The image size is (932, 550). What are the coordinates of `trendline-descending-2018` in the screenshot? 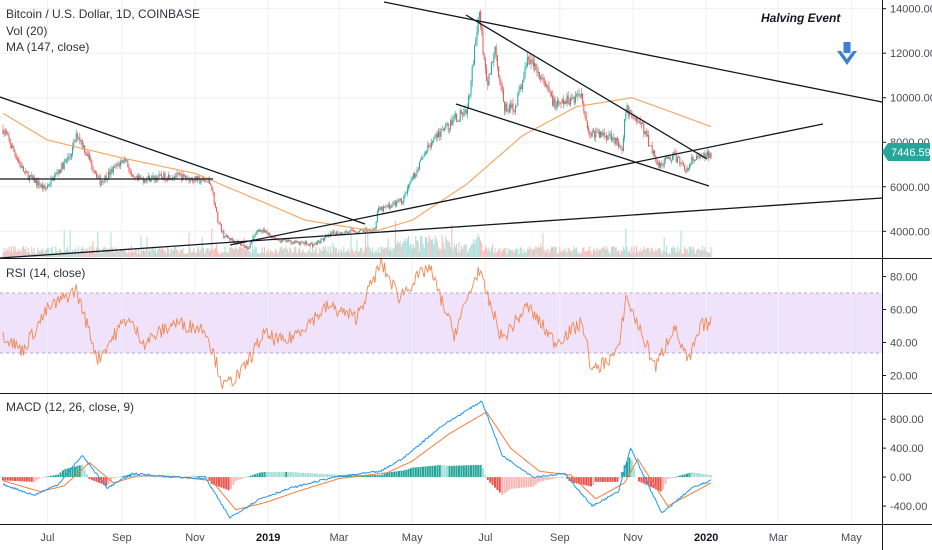 It's located at (183, 160).